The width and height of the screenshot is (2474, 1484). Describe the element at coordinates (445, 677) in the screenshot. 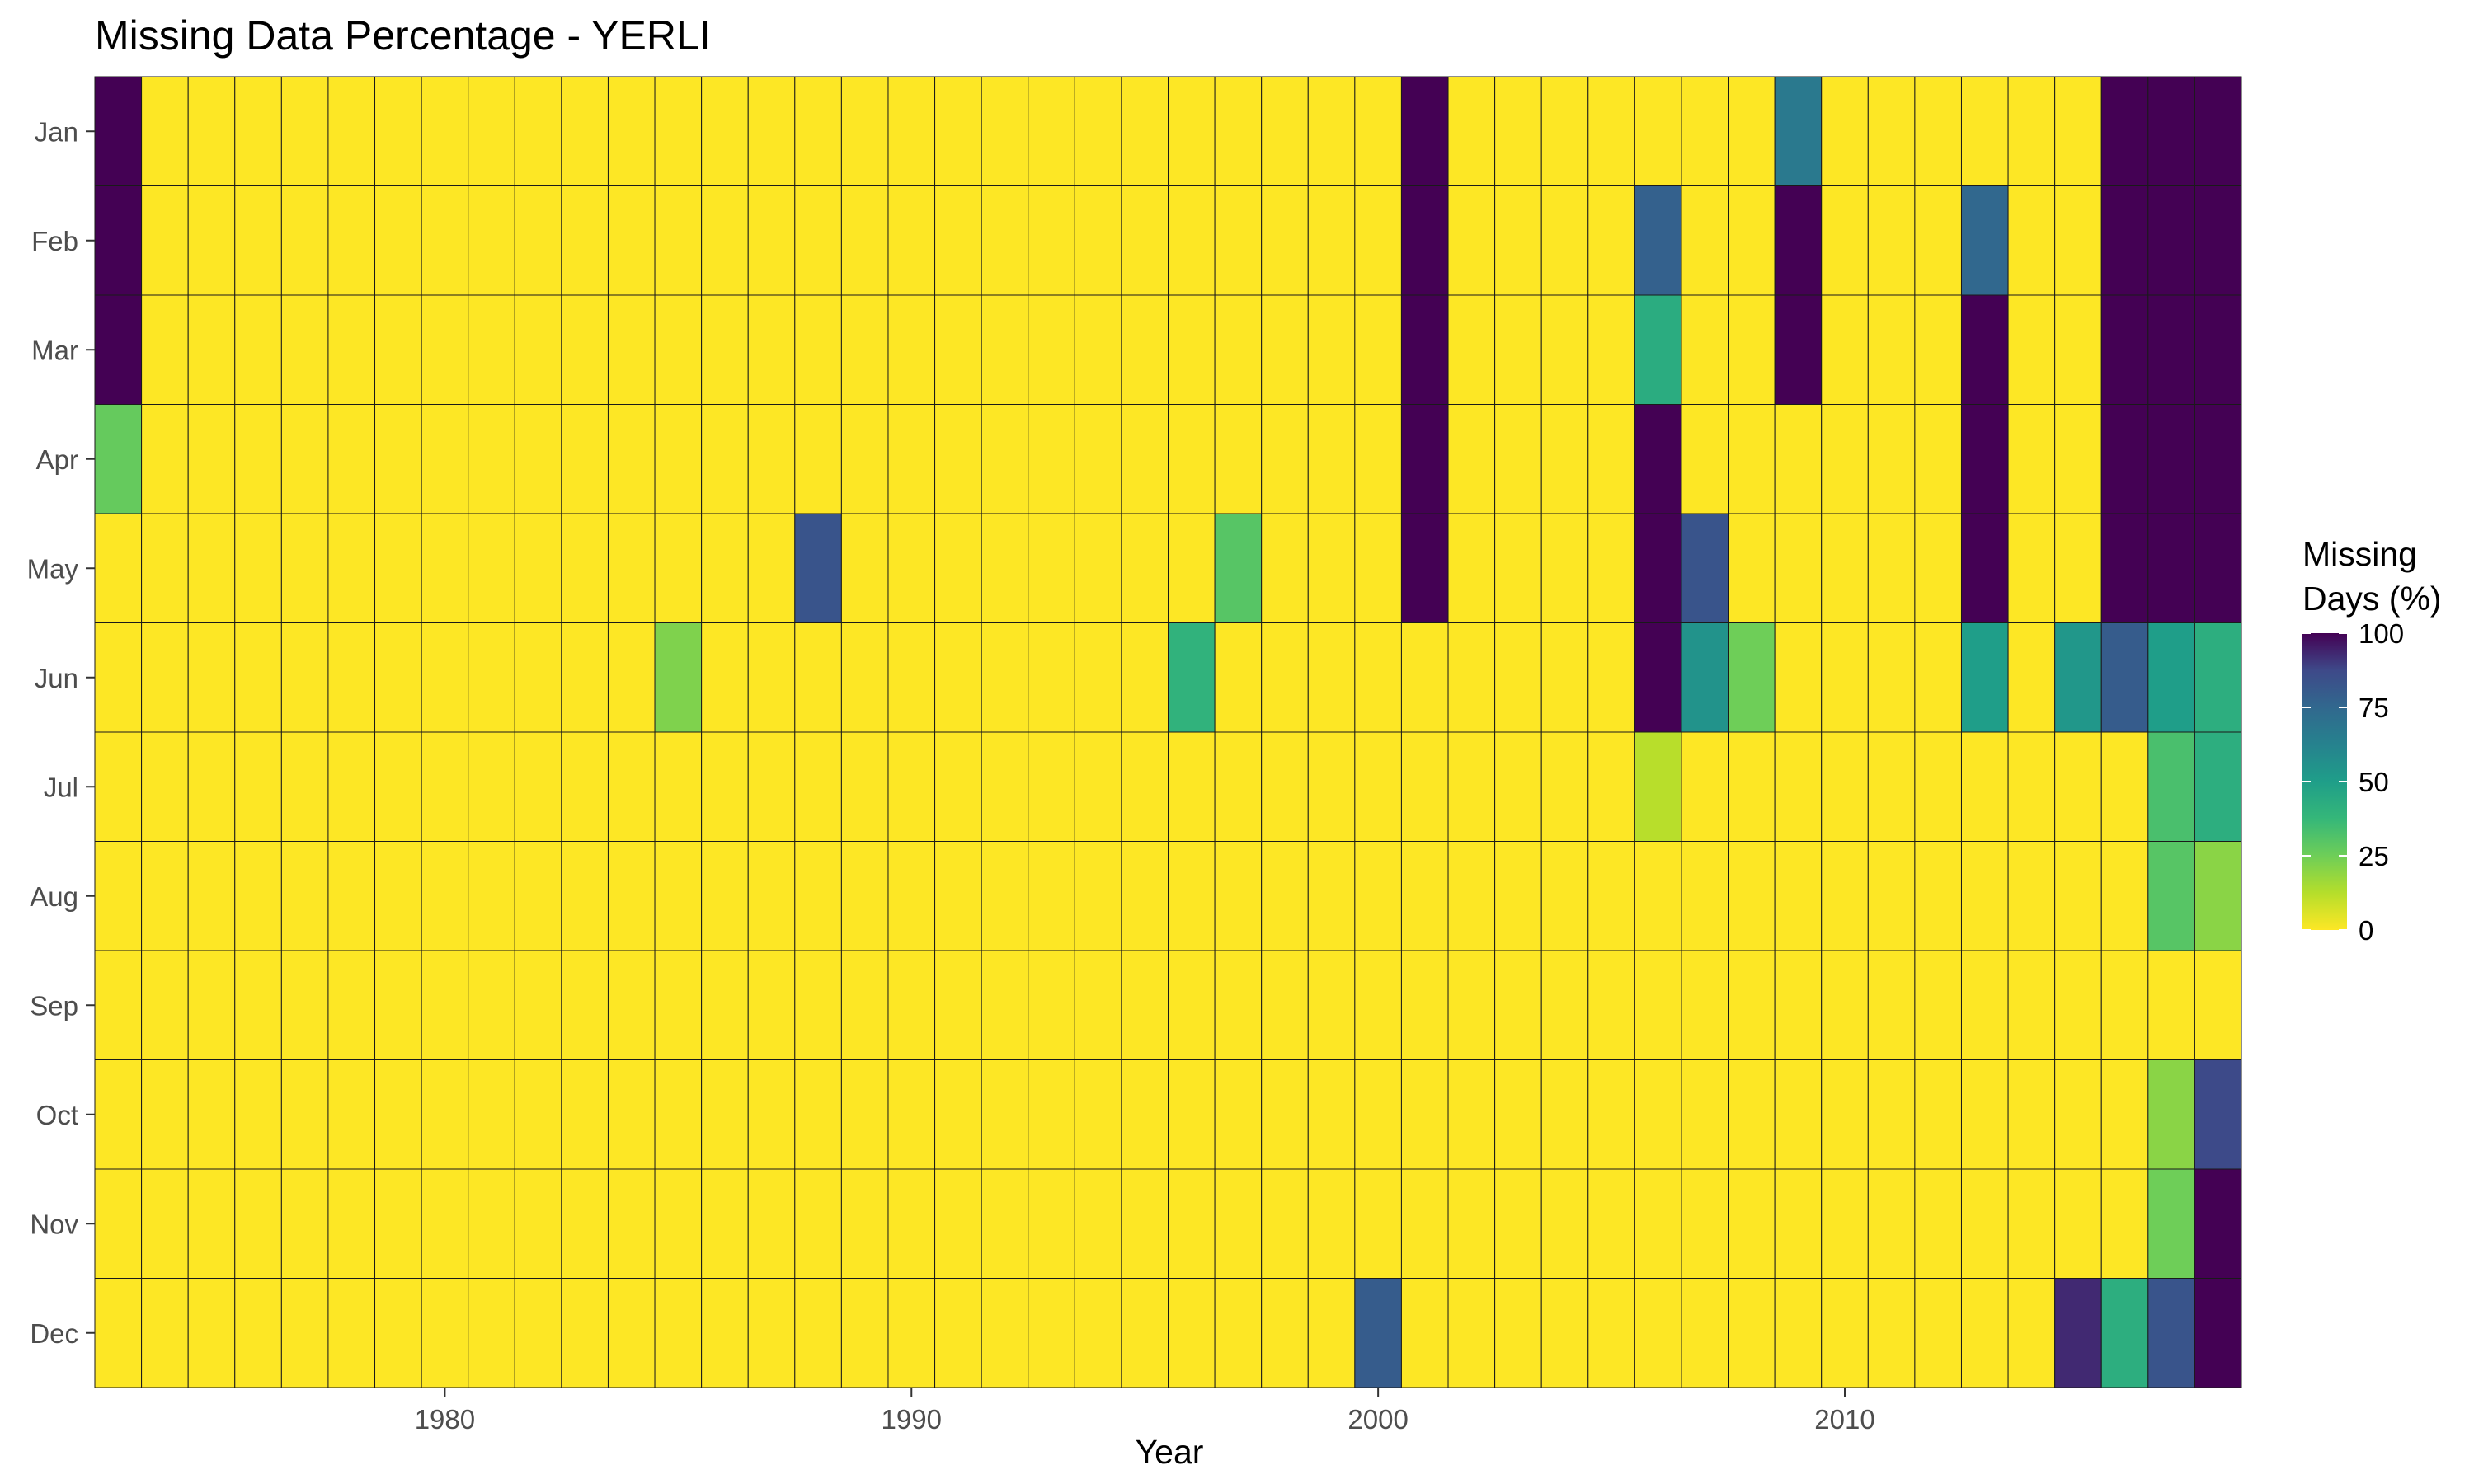

I see `cell-1980-jun` at that location.